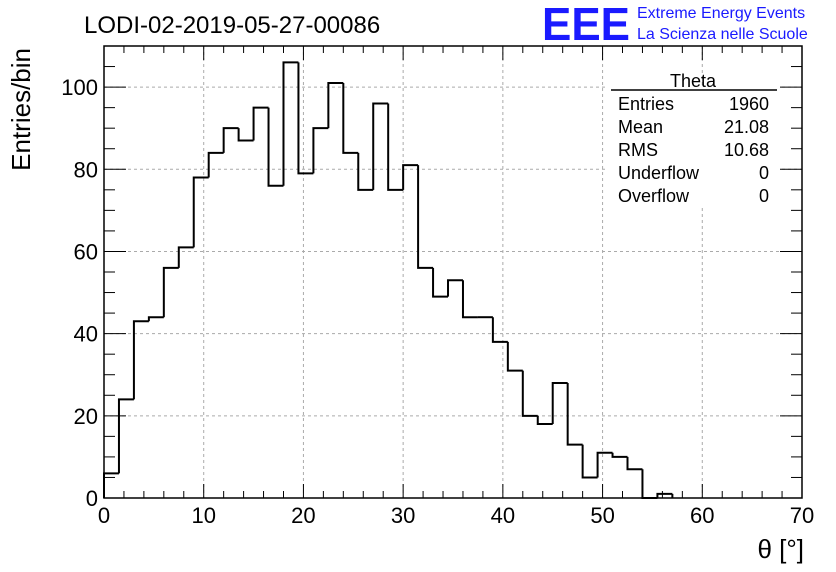 This screenshot has height=572, width=836. Describe the element at coordinates (403, 515) in the screenshot. I see `x-tick-label: 30` at that location.